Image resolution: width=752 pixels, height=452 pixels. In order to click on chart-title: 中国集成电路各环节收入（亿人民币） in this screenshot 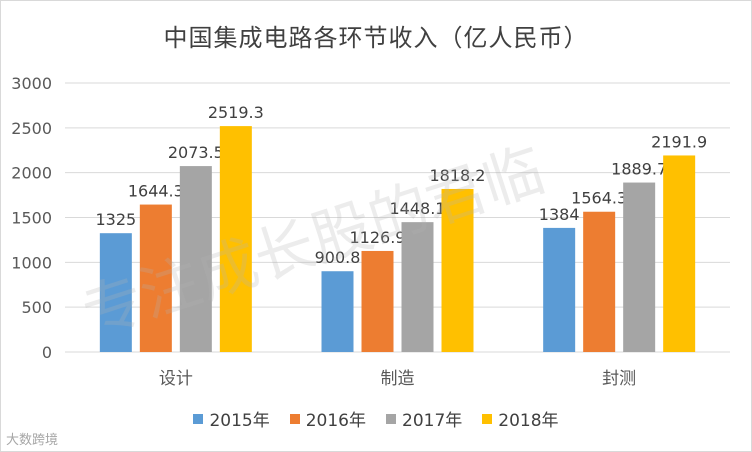, I will do `click(376, 38)`.